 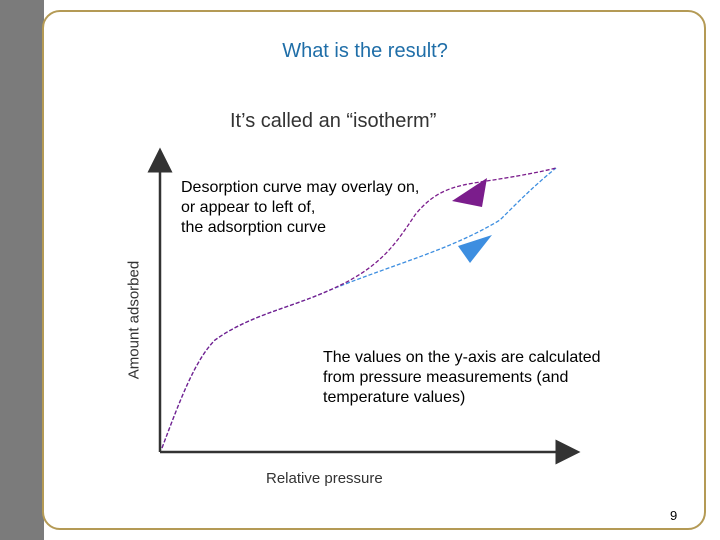 I want to click on figure-caption: It’s called an “isotherm”, so click(x=333, y=121).